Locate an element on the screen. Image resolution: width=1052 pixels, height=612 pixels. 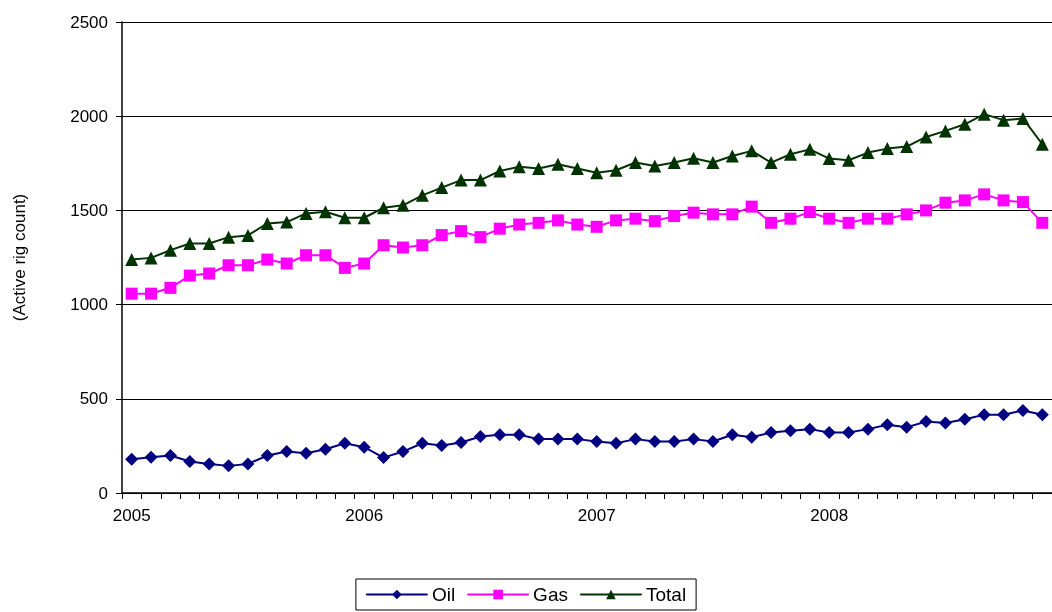
legend-label: Oil is located at coordinates (443, 594).